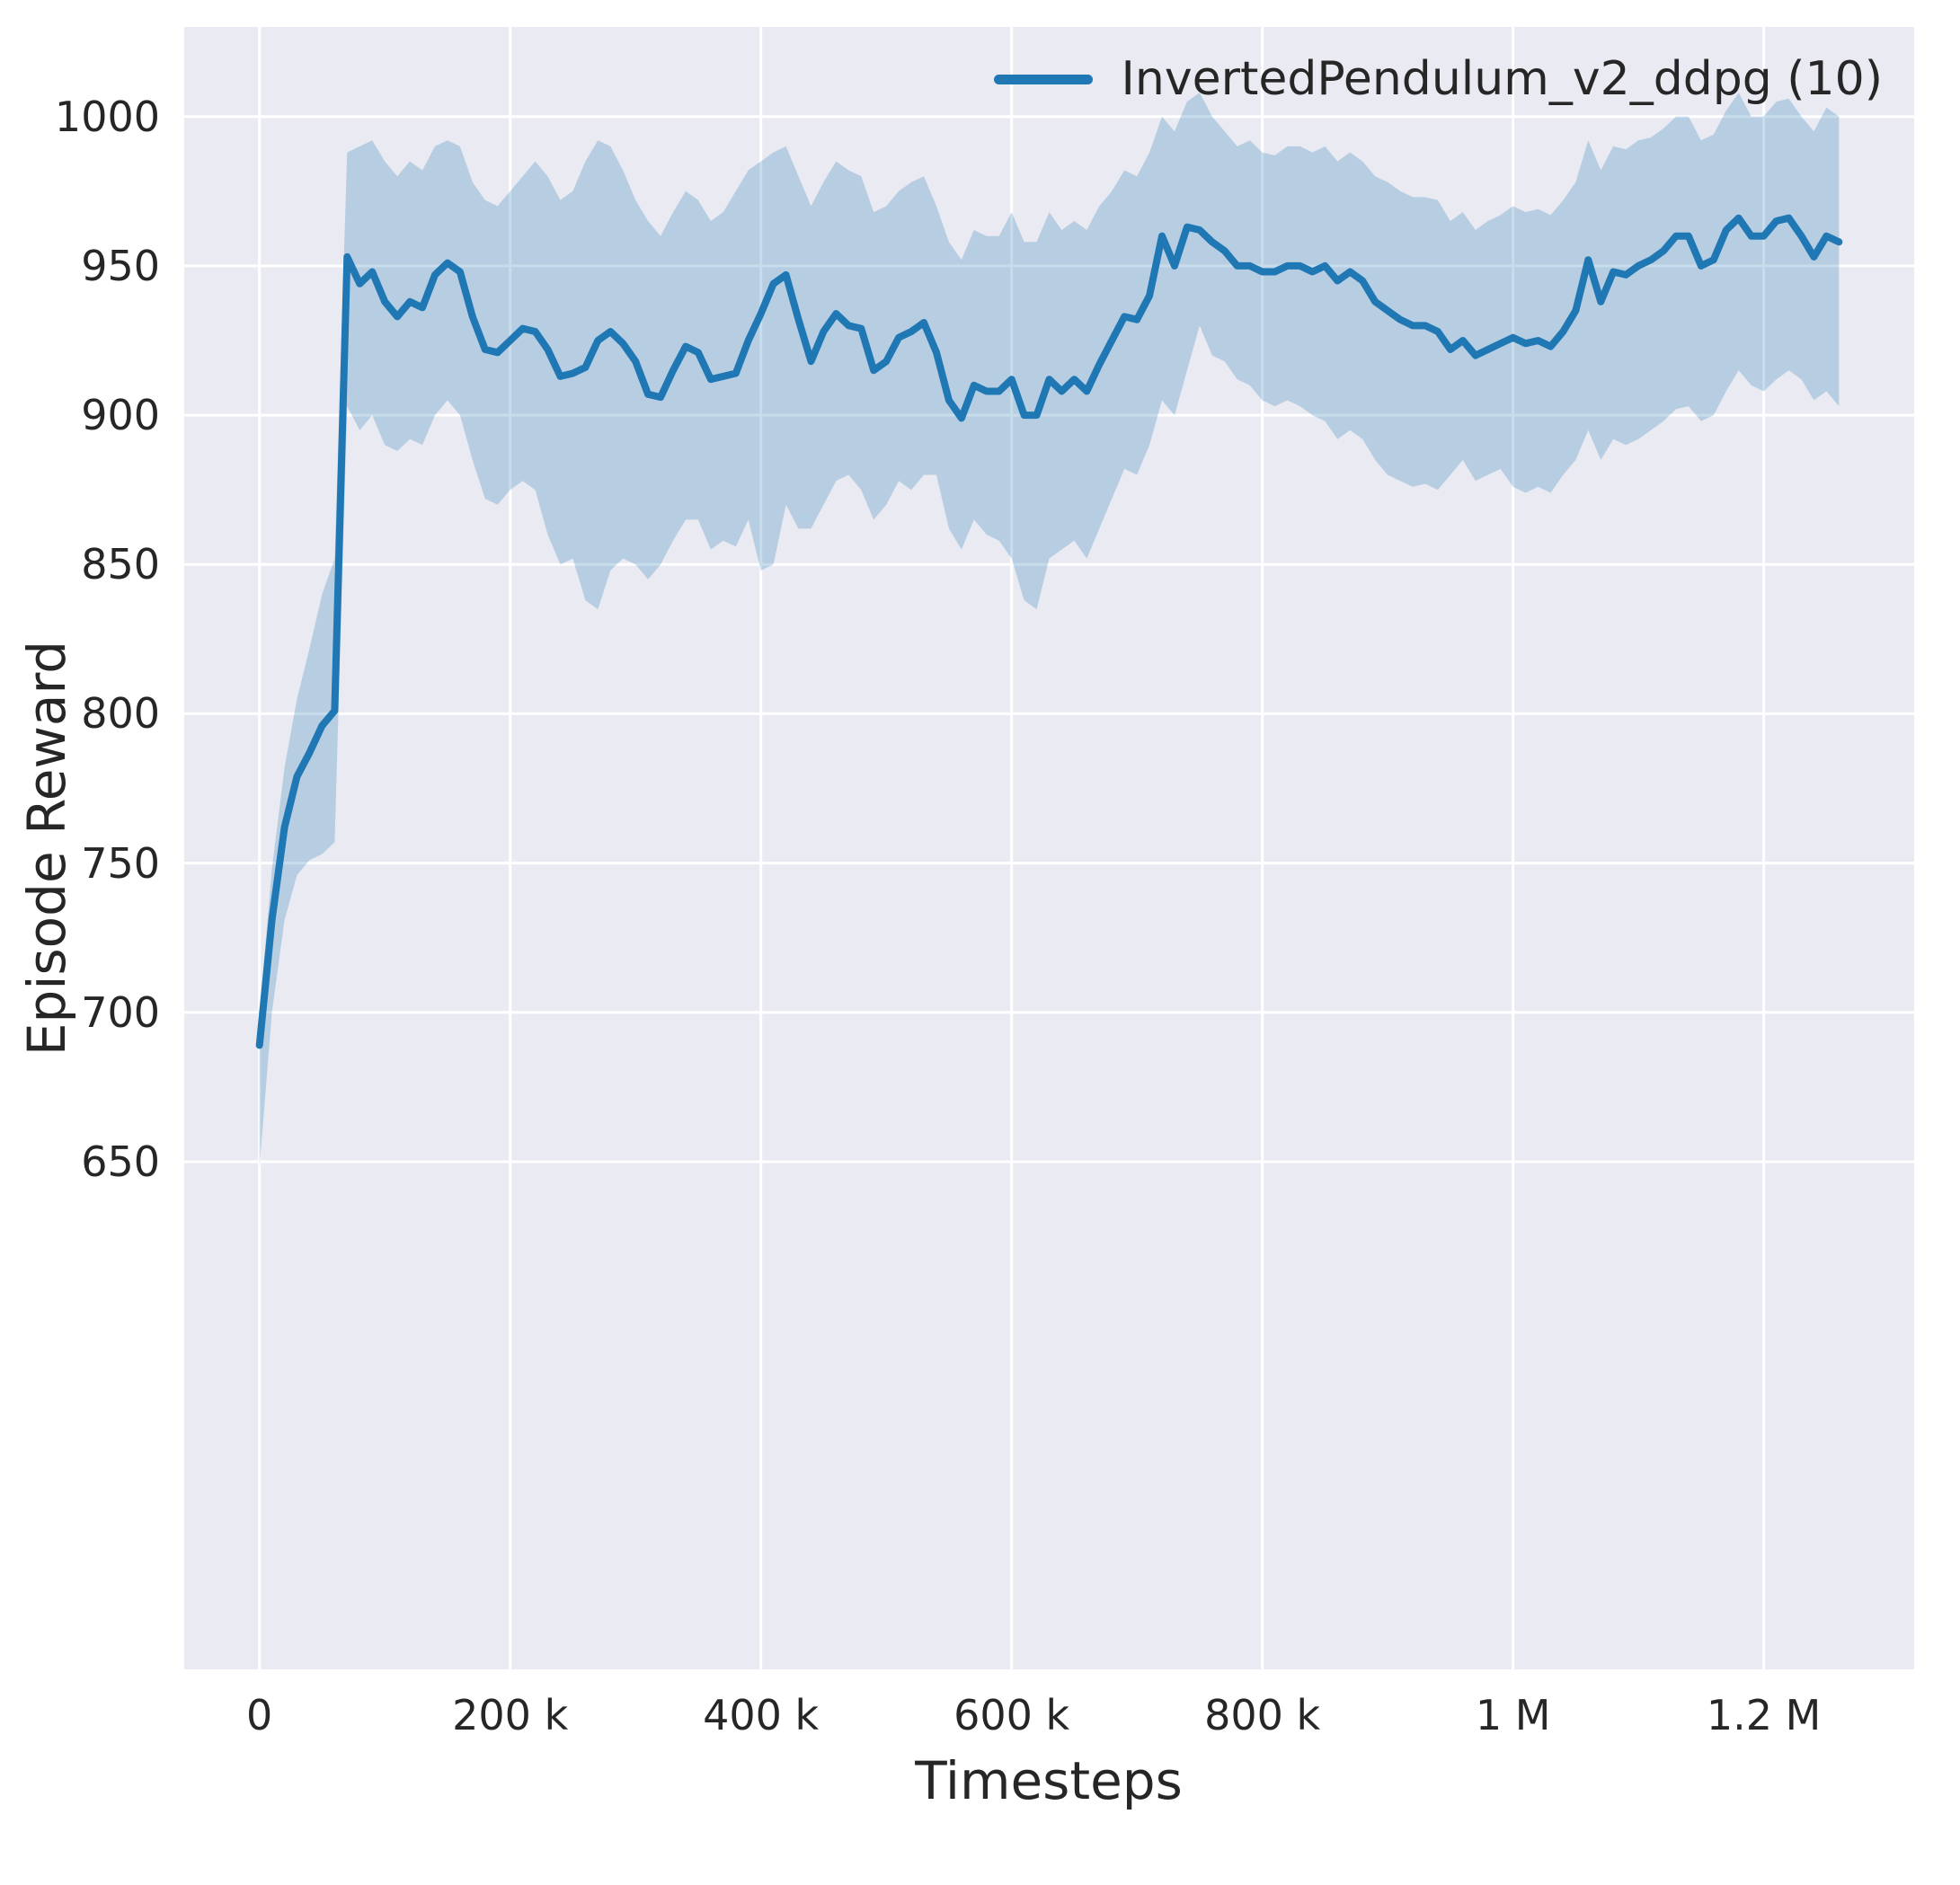  Describe the element at coordinates (259, 1715) in the screenshot. I see `x-tick-label: 0` at that location.